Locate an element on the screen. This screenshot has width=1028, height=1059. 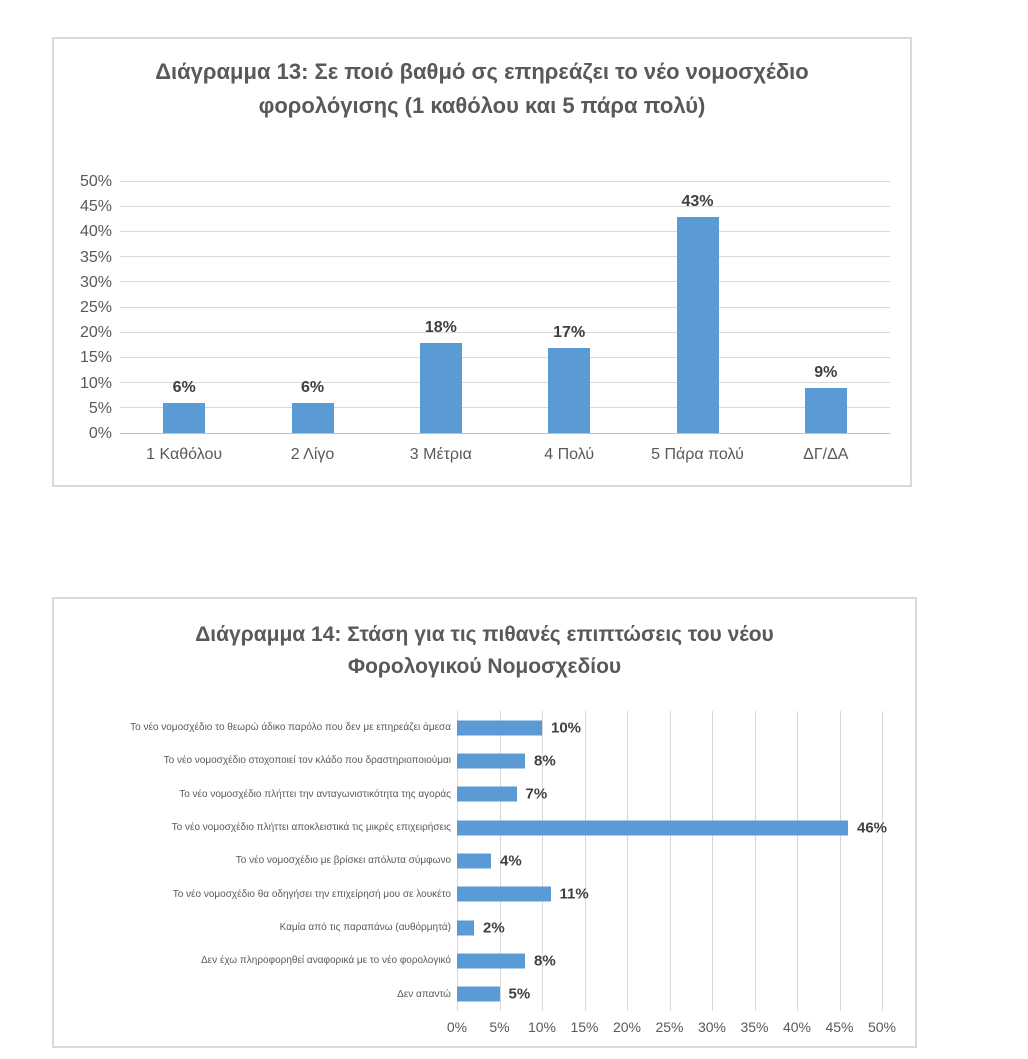
bar-value-label: 7% is located at coordinates (536, 794).